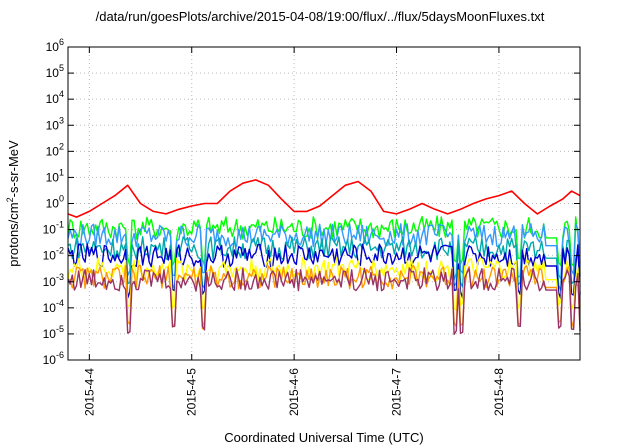 The width and height of the screenshot is (640, 448). What do you see at coordinates (55, 175) in the screenshot?
I see `y-tick-label: 10¹` at bounding box center [55, 175].